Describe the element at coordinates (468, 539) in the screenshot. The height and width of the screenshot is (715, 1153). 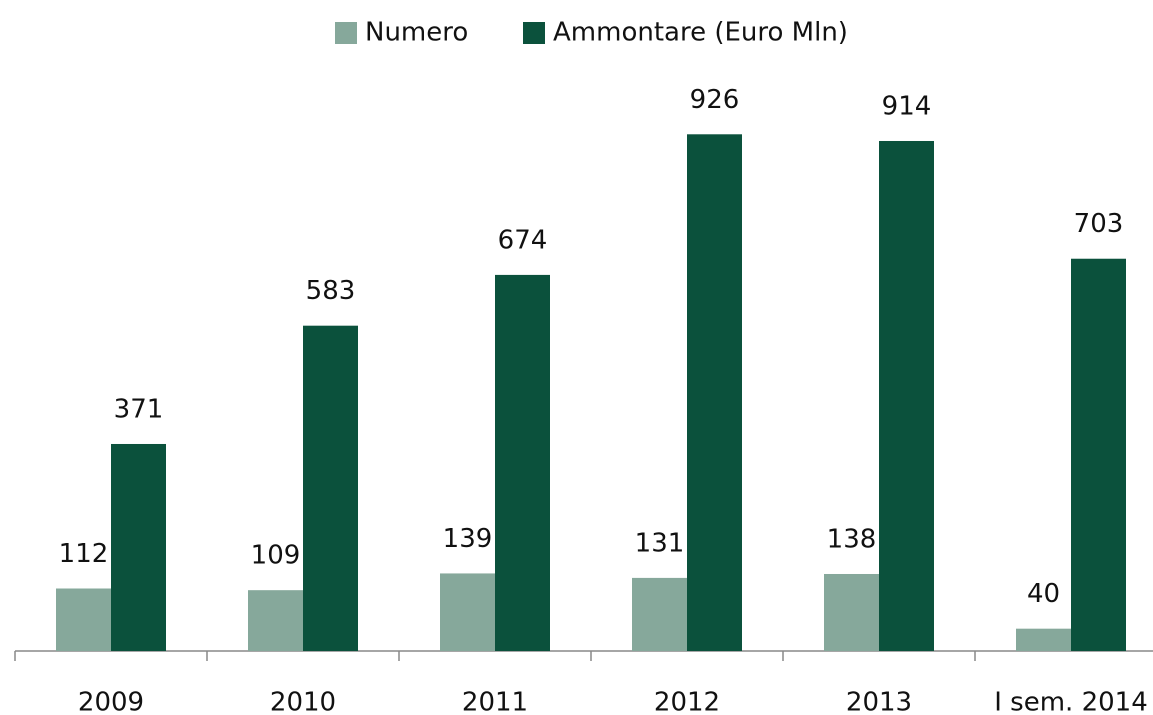
I see `data-label: 139` at that location.